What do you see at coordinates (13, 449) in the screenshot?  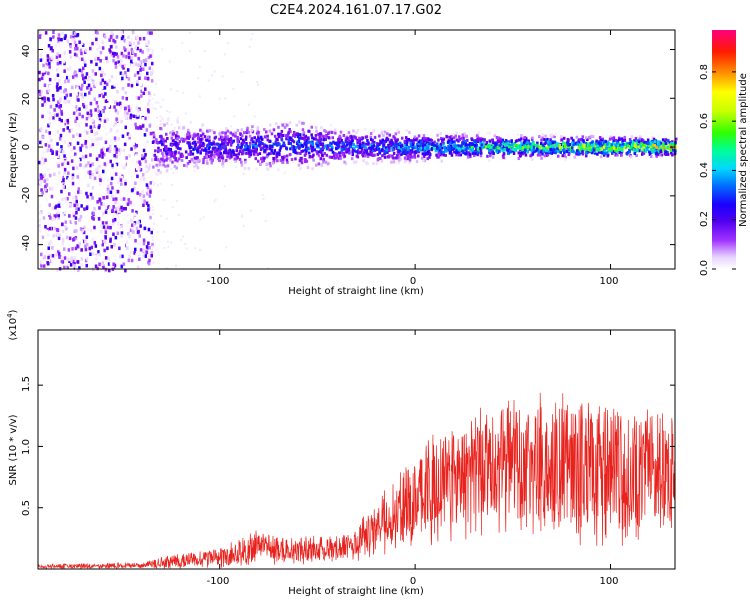 I see `snr-ylabel: SNR (10 * v/v)` at bounding box center [13, 449].